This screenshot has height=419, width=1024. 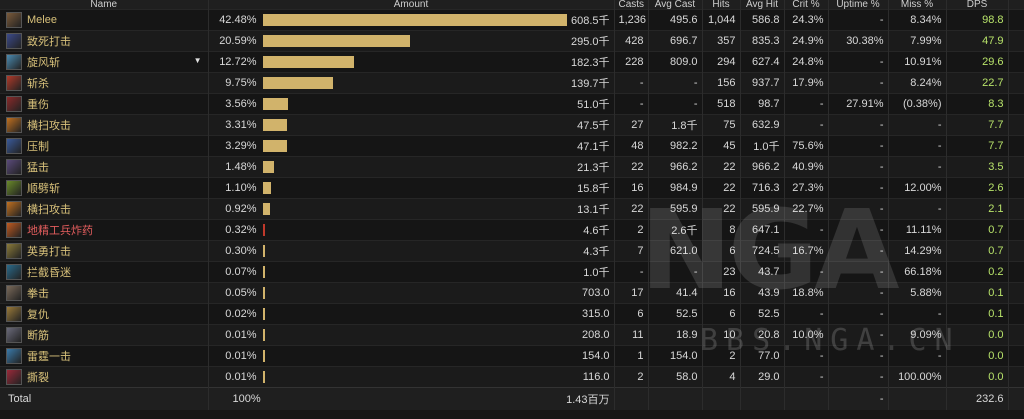 What do you see at coordinates (977, 398) in the screenshot?
I see `total-dps: 232.6` at bounding box center [977, 398].